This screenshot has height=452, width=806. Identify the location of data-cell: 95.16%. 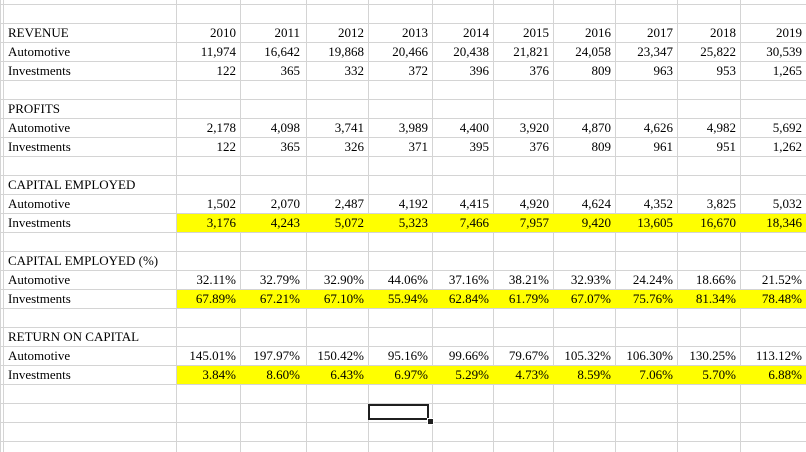
(407, 355).